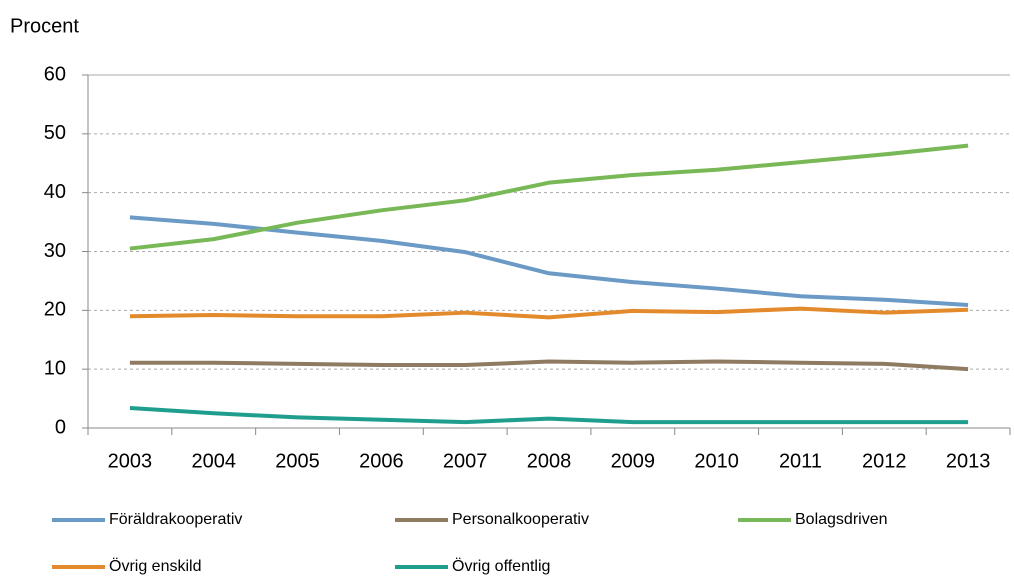 The image size is (1014, 578). I want to click on x-tick-label: 2005, so click(297, 461).